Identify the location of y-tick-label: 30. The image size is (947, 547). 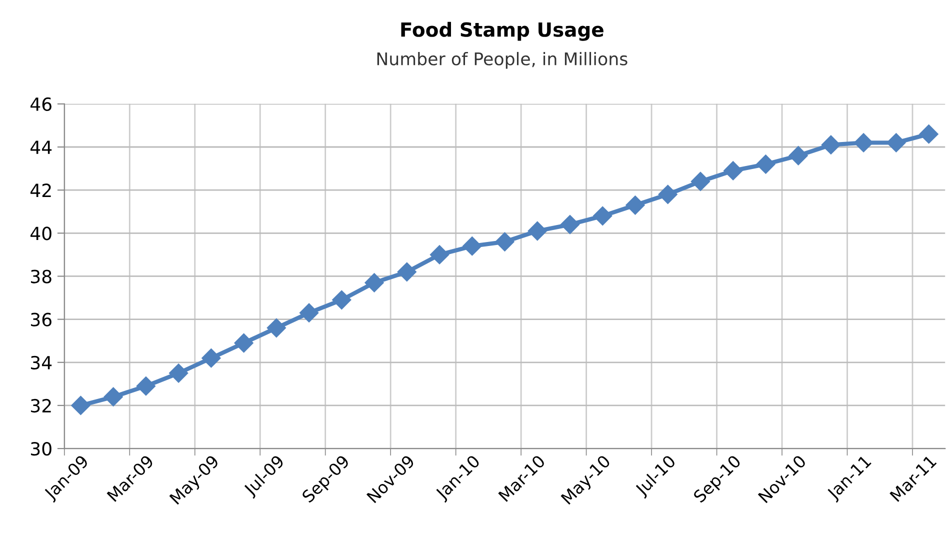
(41, 449).